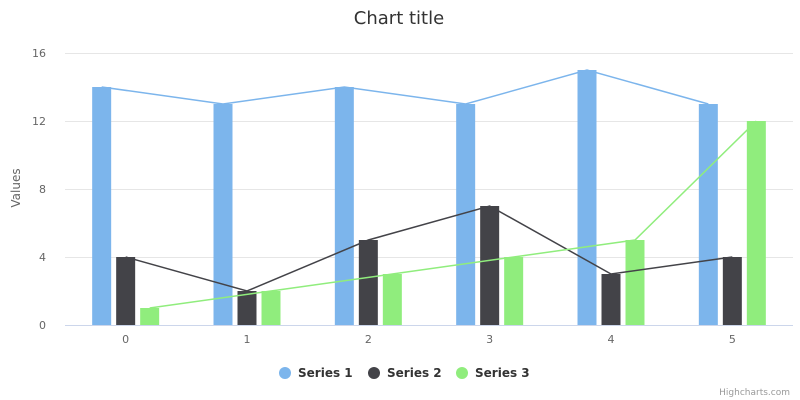 The height and width of the screenshot is (400, 800). Describe the element at coordinates (39, 53) in the screenshot. I see `y-tick-label: 16` at that location.